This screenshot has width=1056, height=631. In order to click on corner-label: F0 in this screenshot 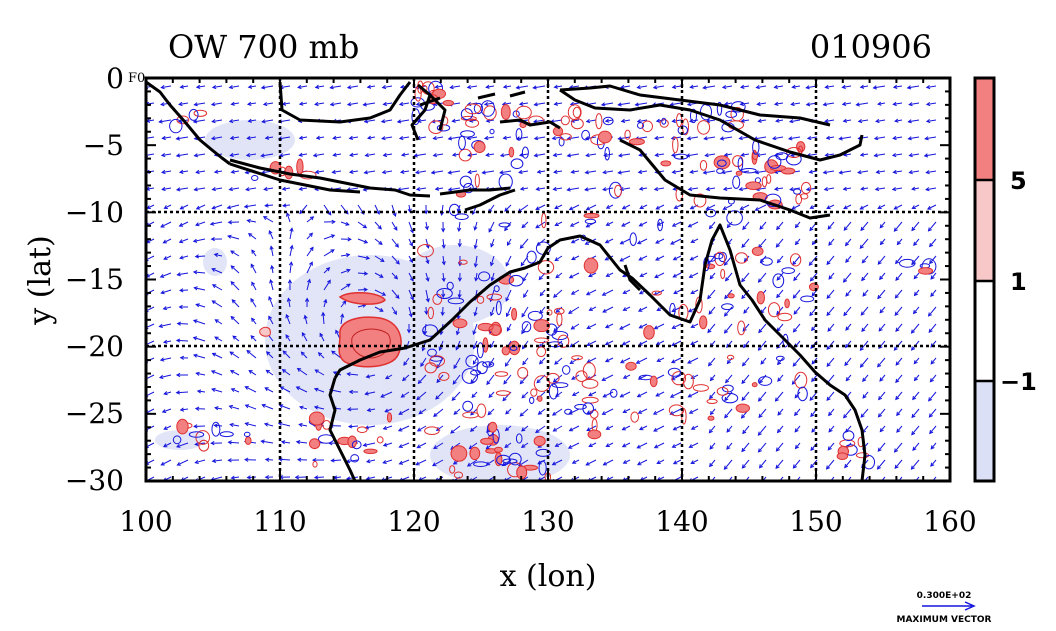, I will do `click(136, 78)`.